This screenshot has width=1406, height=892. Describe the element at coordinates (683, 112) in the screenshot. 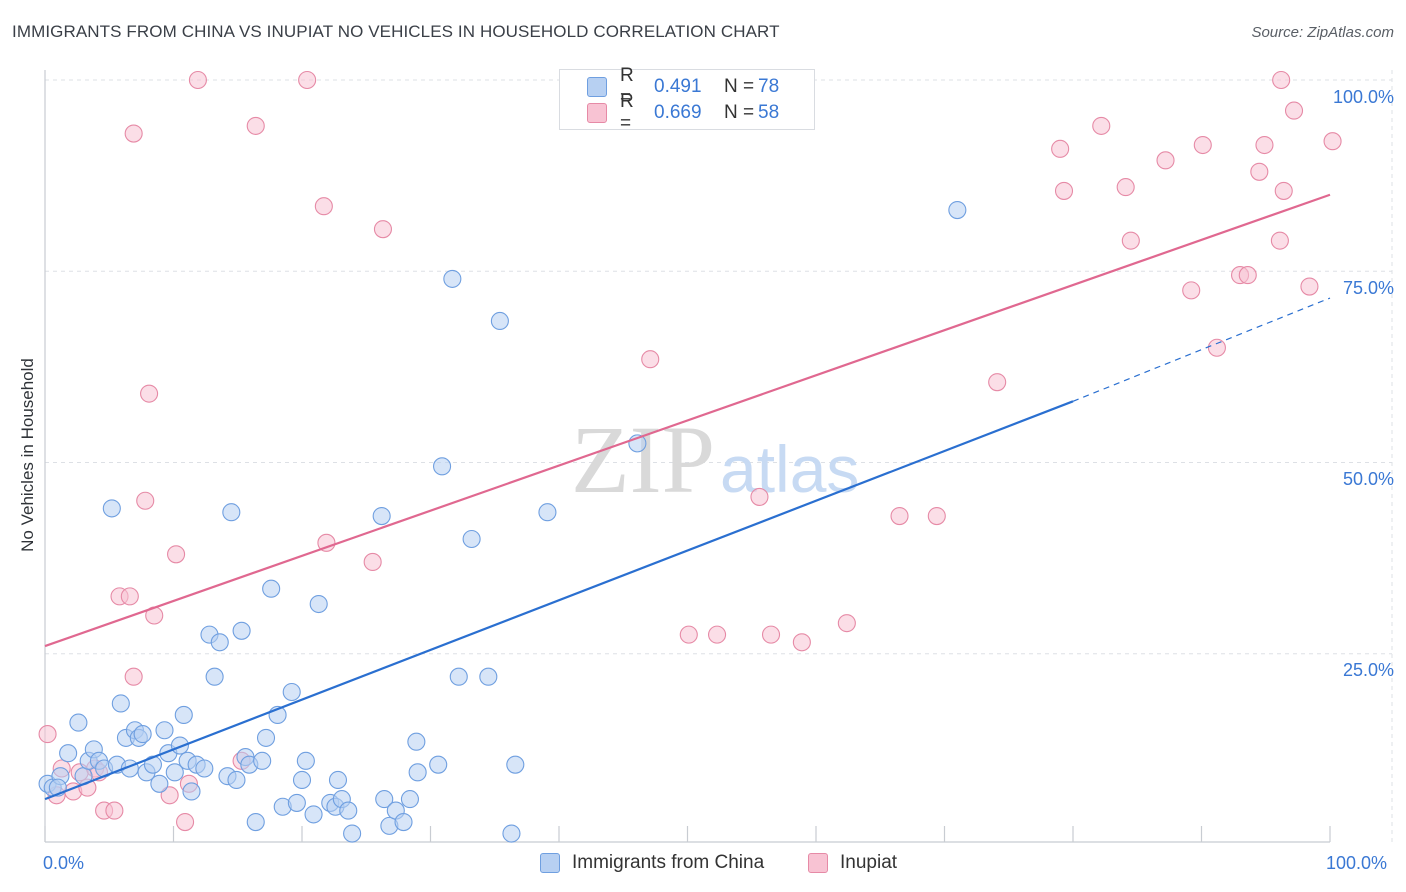

I see `stats-row-inupiat: R = 0.669 N = 58` at that location.